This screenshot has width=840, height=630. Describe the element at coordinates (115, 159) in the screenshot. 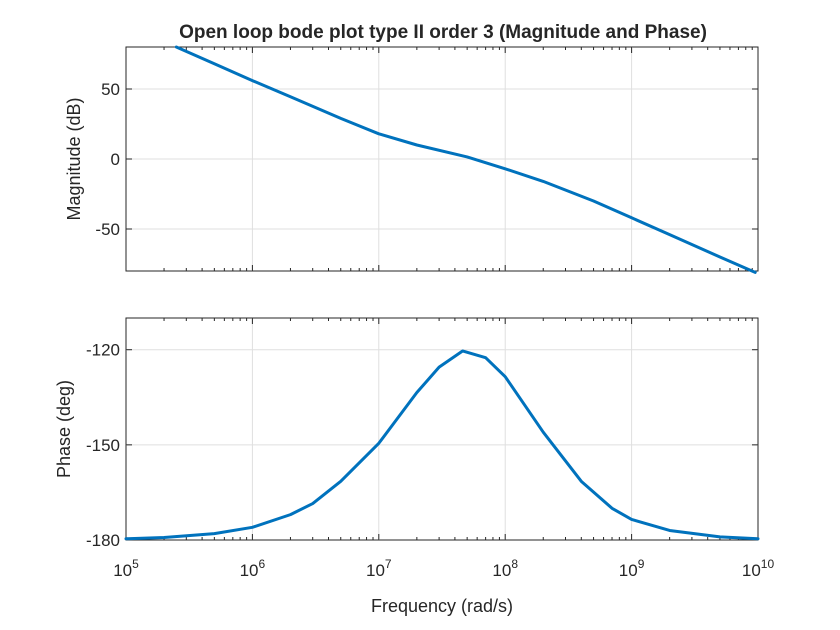

I see `magnitude-y-tick-label: 0` at that location.